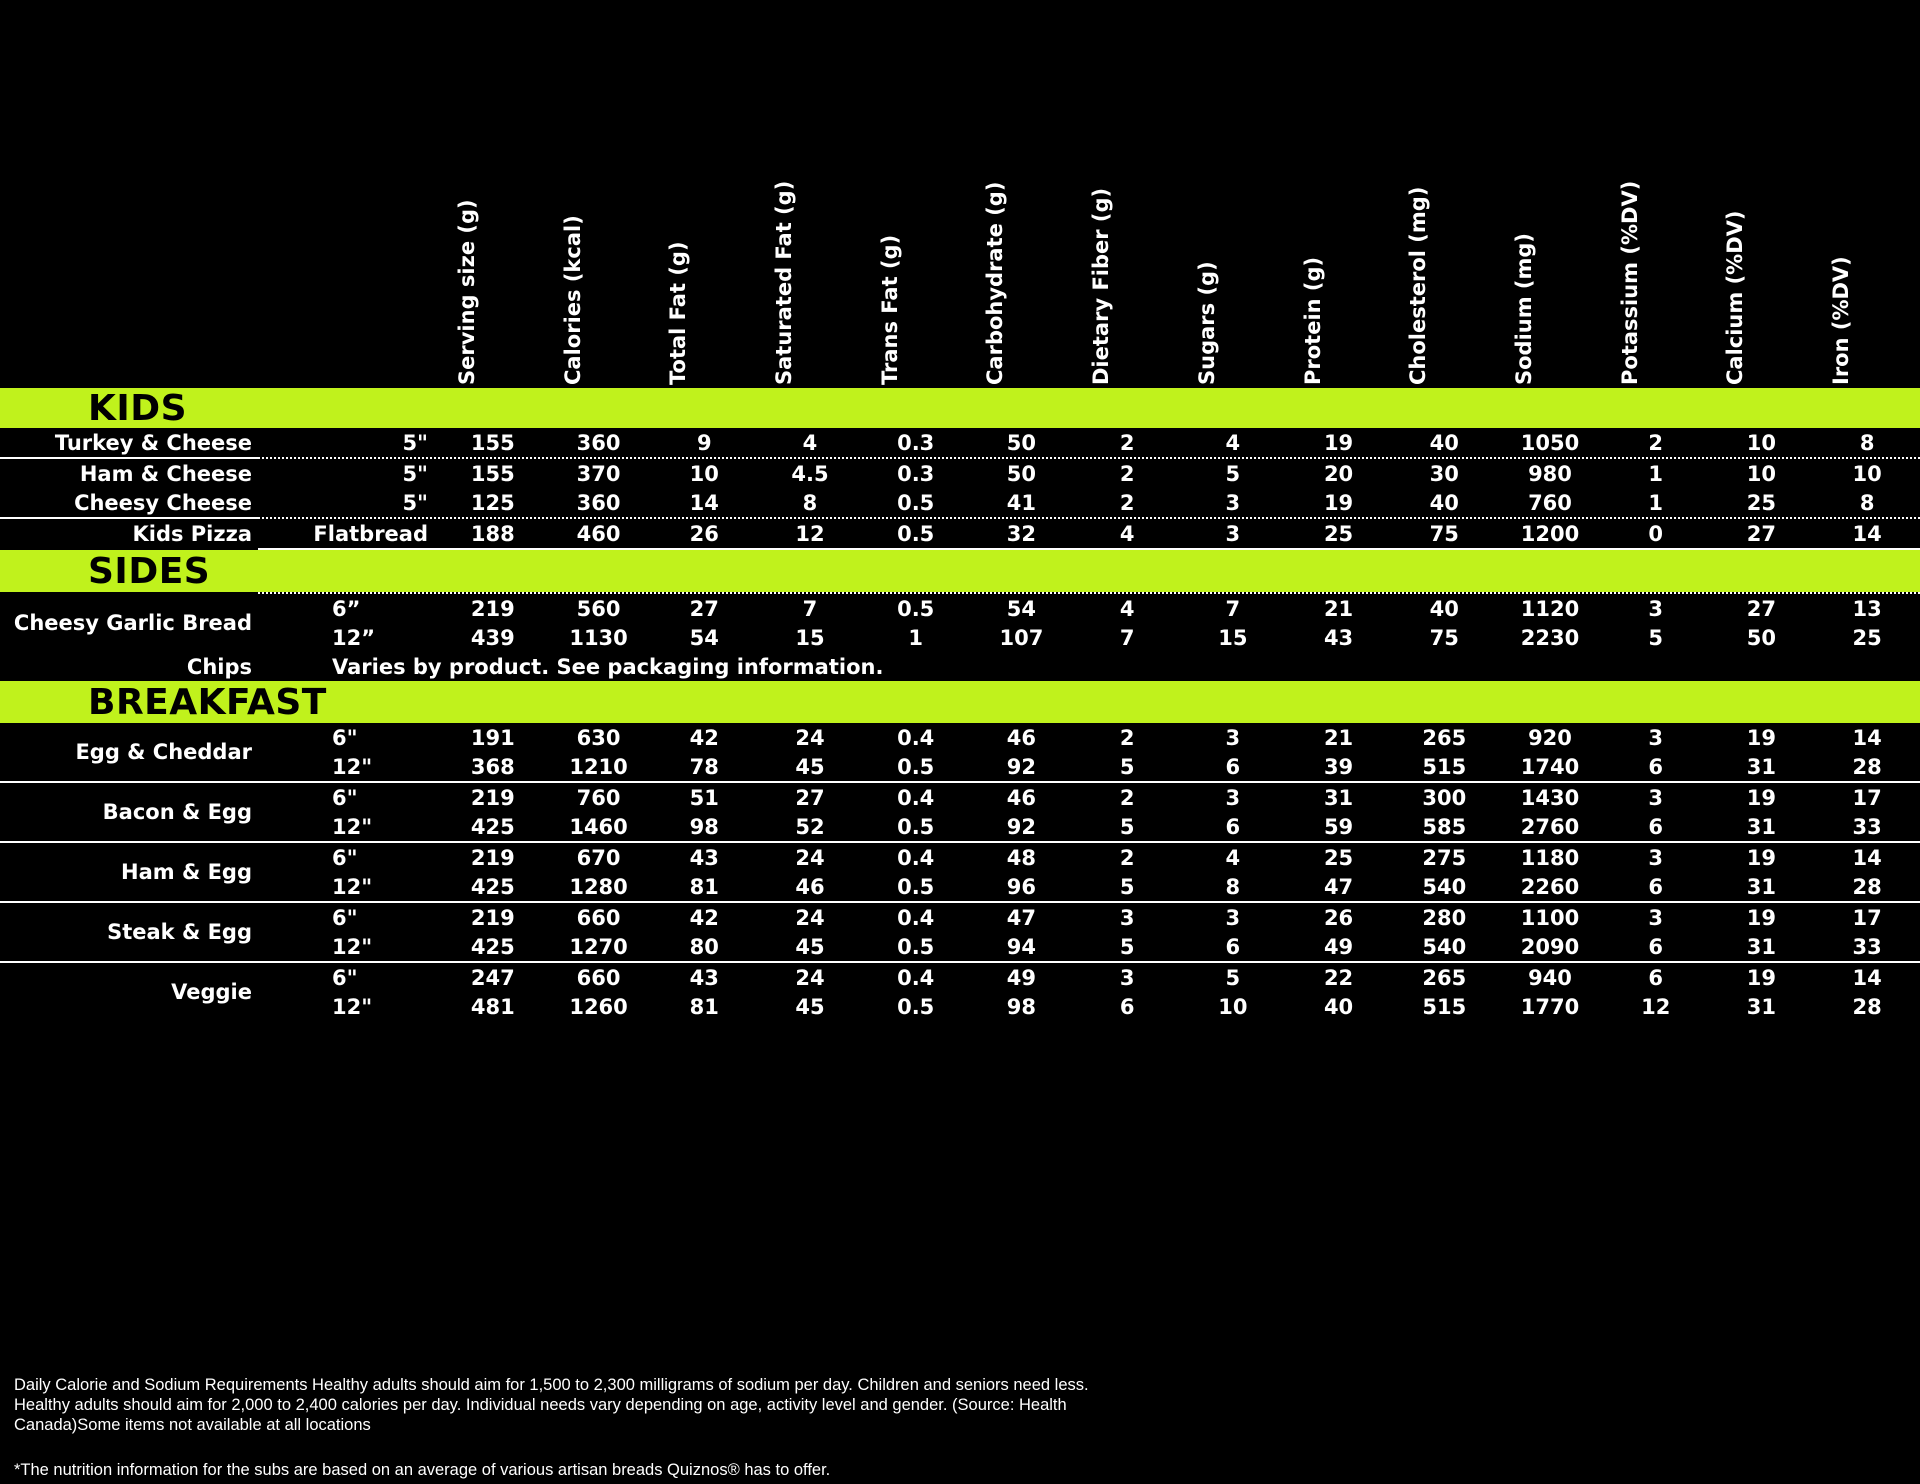 The image size is (1920, 1484). What do you see at coordinates (492, 766) in the screenshot?
I see `nutrient-value: 368` at bounding box center [492, 766].